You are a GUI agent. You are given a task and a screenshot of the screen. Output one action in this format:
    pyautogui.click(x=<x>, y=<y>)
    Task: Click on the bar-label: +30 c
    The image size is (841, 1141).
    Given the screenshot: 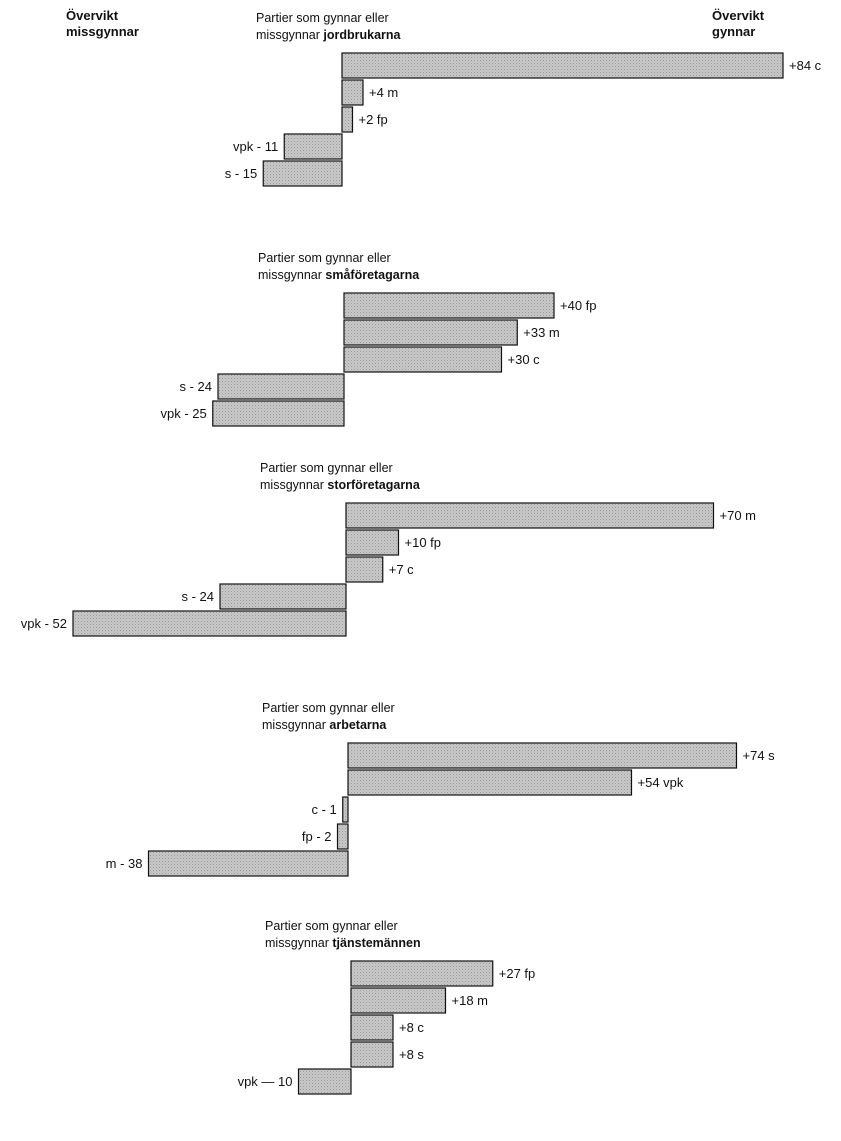 What is the action you would take?
    pyautogui.click(x=524, y=359)
    